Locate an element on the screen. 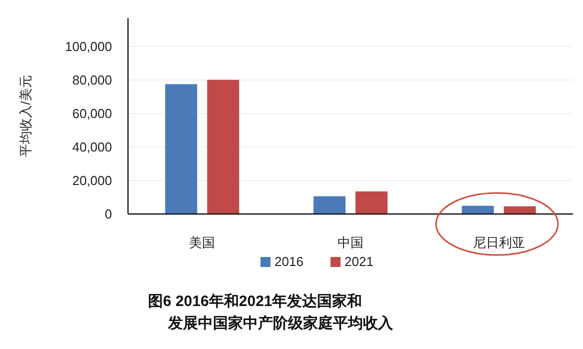 The height and width of the screenshot is (349, 583). text: 图6 2016年和2021年发达国家和发展中国家中产阶级家庭平均收入 is located at coordinates (271, 312).